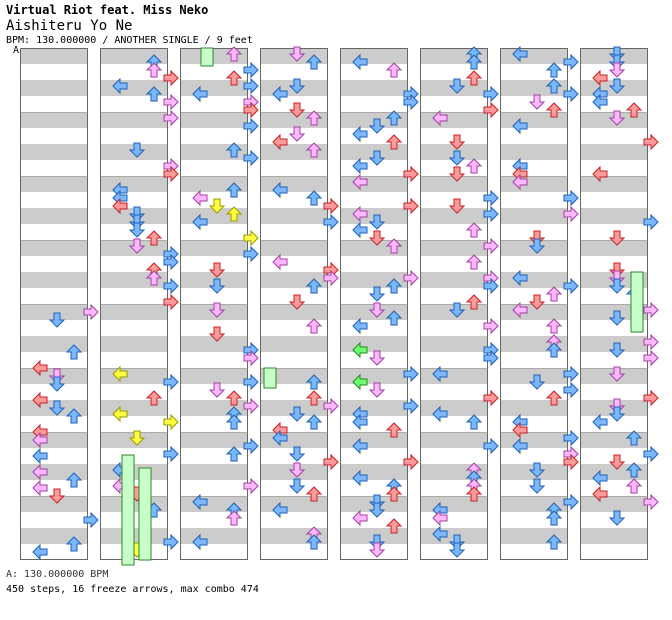 The image size is (672, 620). I want to click on bpm-summary: A: 130.000000 BPM, so click(57, 574).